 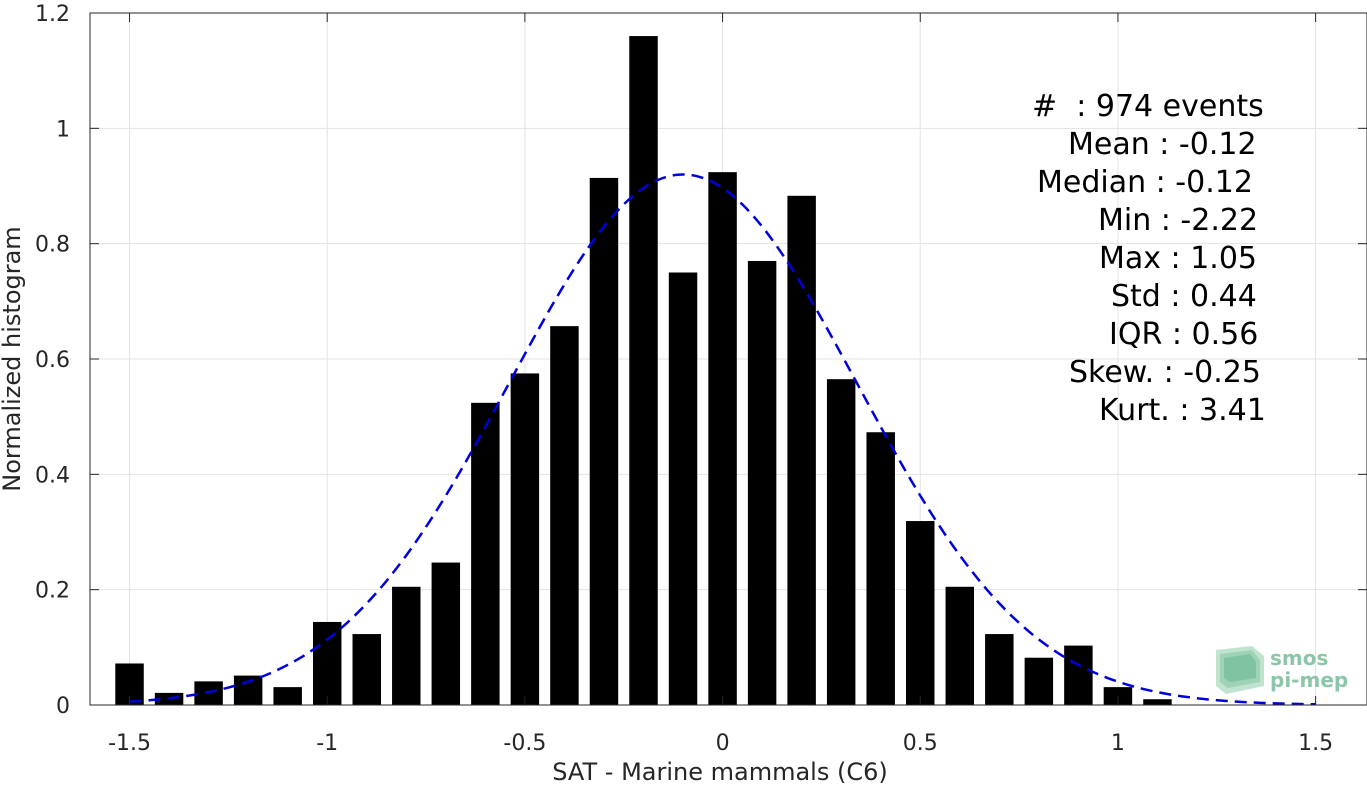 I want to click on y-tick-label: 0.4, so click(x=52, y=475).